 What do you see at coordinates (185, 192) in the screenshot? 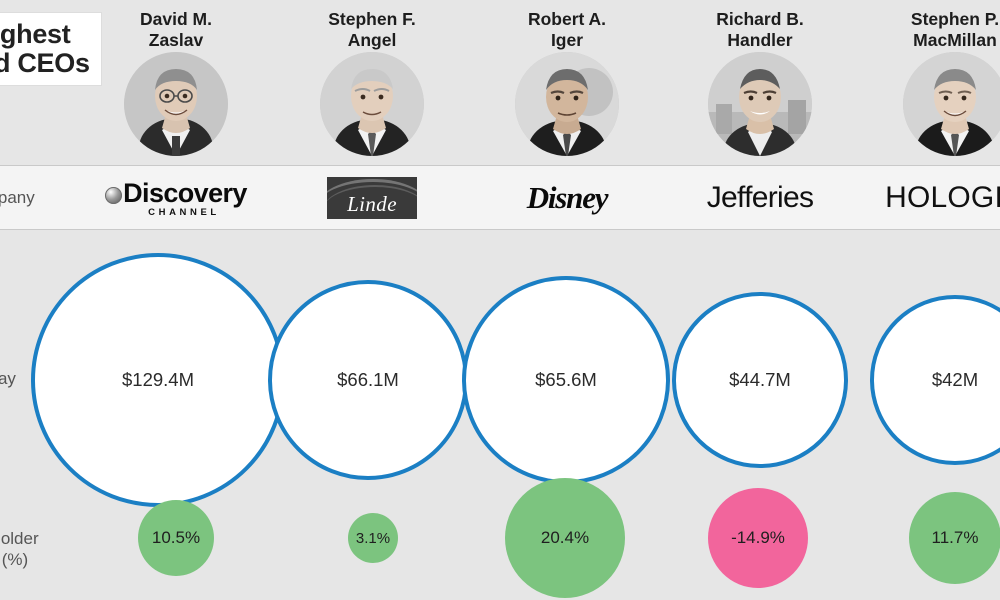
I see `discovery-logo-word: Discovery` at bounding box center [185, 192].